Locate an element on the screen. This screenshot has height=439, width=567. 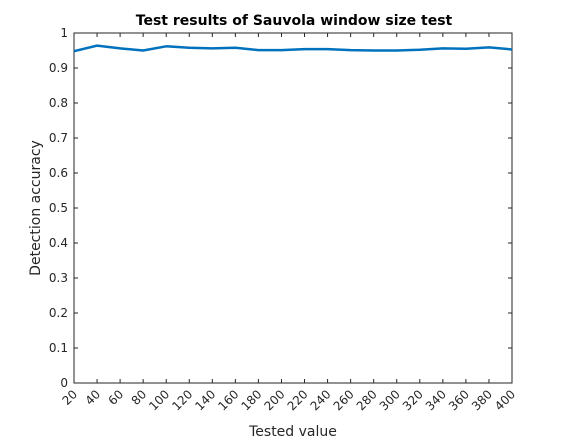
x-tick-label: 260 is located at coordinates (344, 400).